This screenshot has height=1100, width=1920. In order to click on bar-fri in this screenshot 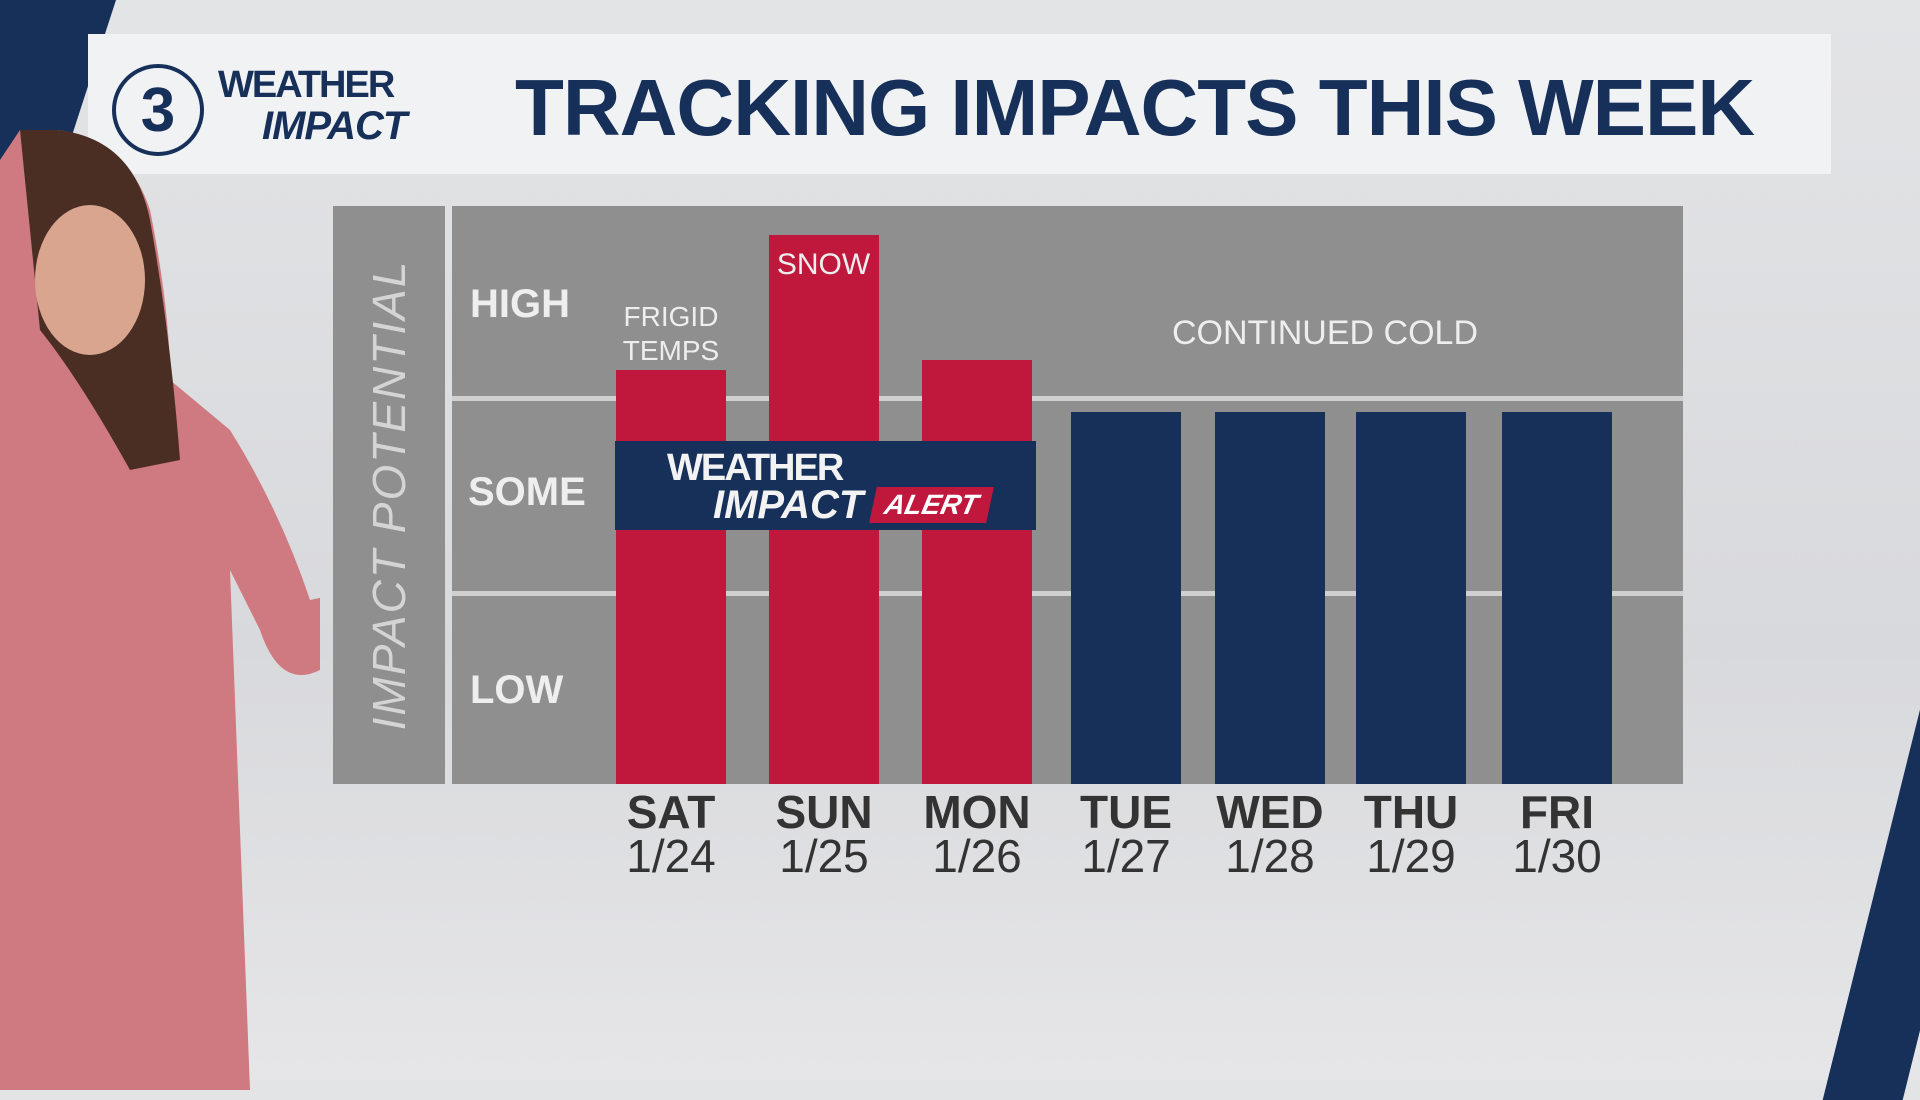, I will do `click(1557, 598)`.